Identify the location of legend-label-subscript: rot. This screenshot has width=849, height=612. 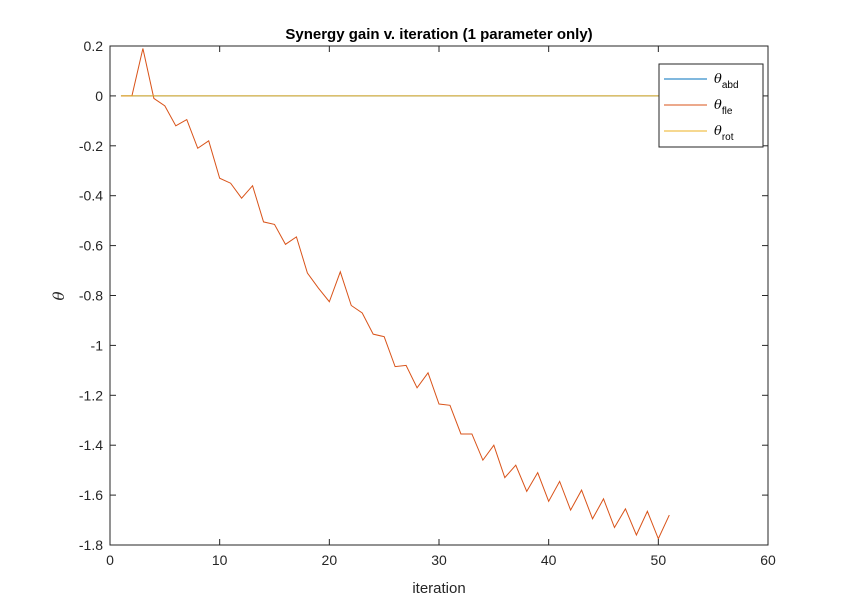
(728, 137).